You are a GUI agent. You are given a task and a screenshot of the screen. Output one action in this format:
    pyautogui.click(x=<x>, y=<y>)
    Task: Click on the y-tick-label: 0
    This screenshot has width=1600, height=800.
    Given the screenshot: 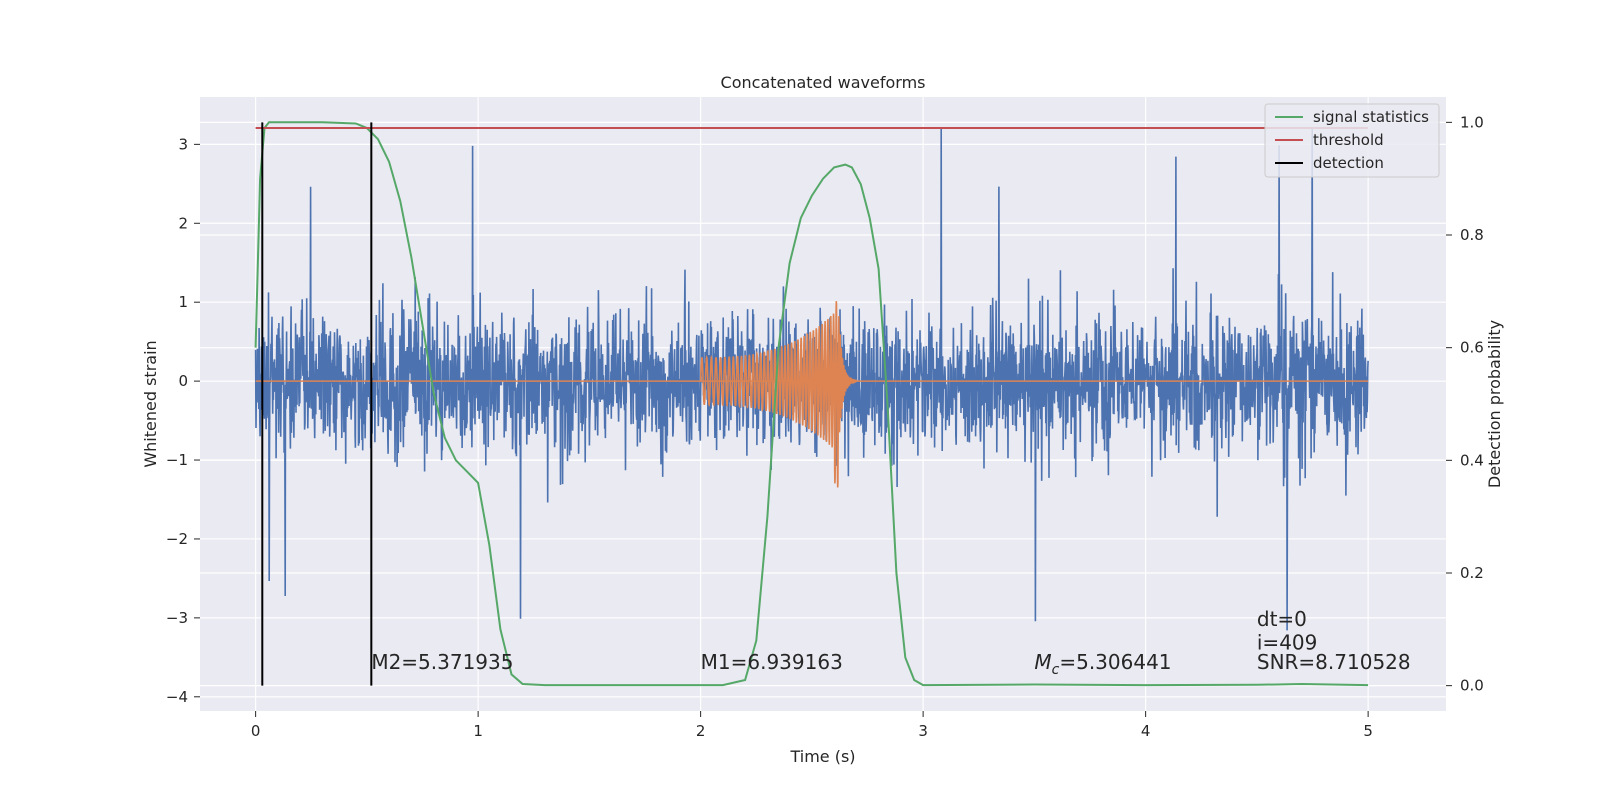 What is the action you would take?
    pyautogui.click(x=183, y=381)
    